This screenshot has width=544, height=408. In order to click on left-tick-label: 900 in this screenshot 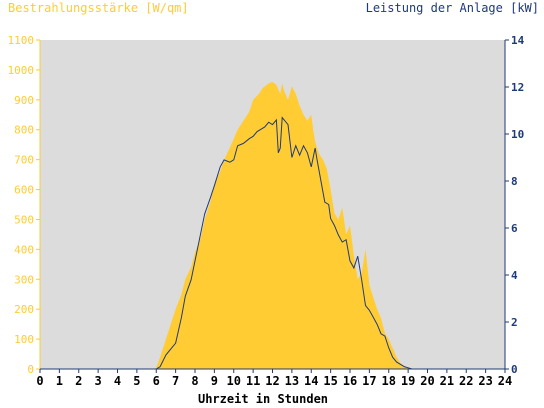, I will do `click(24, 100)`.